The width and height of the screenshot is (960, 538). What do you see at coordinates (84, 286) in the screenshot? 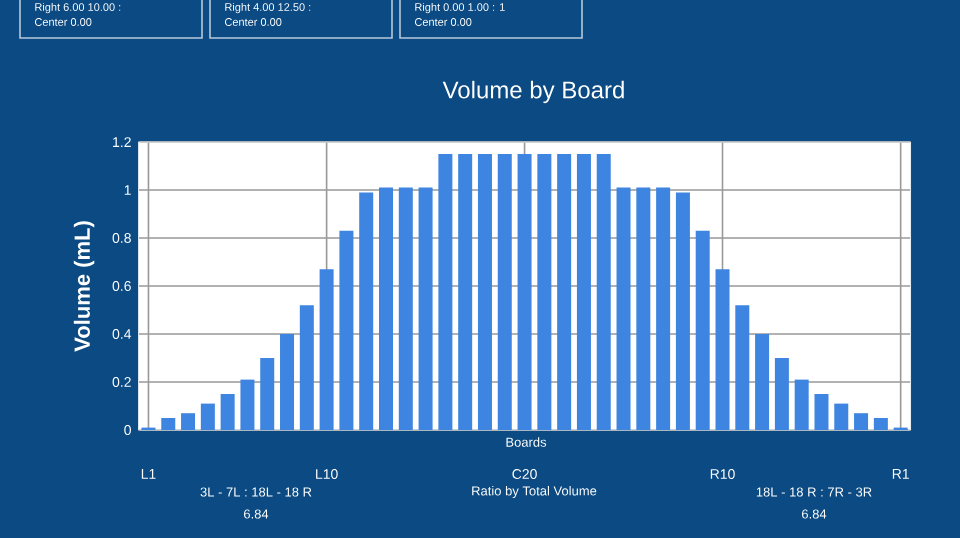
I see `y-axis-title: Volume (mL)` at bounding box center [84, 286].